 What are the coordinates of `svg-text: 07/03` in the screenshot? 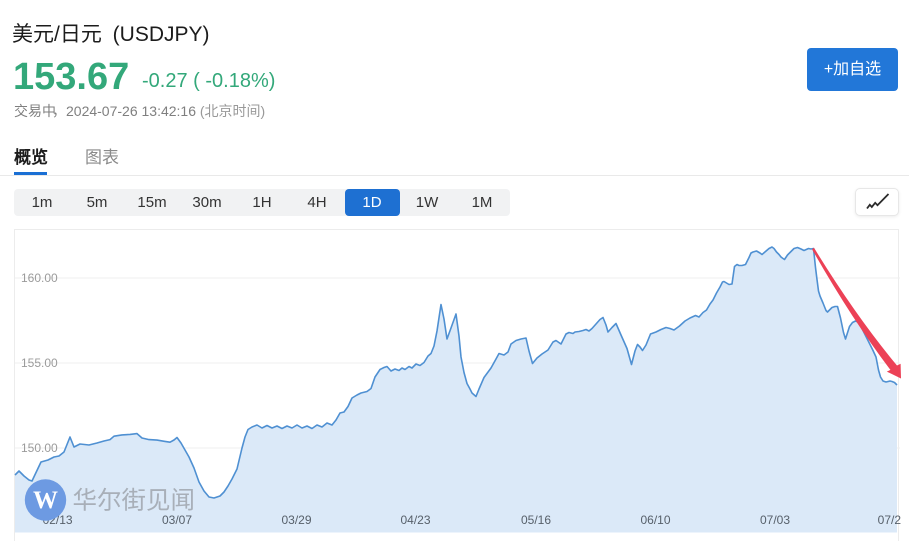 It's located at (775, 520).